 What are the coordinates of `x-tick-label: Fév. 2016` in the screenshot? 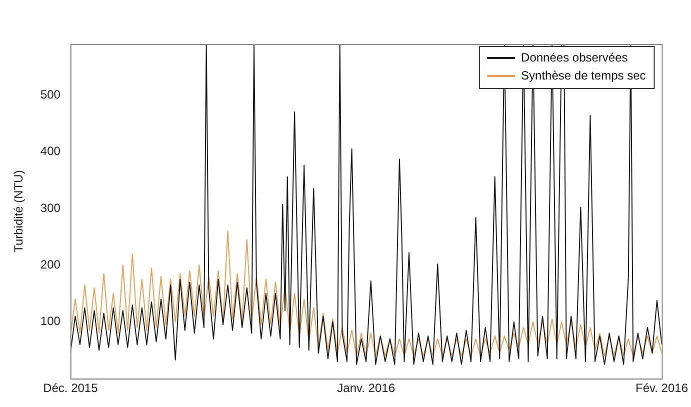 It's located at (662, 388).